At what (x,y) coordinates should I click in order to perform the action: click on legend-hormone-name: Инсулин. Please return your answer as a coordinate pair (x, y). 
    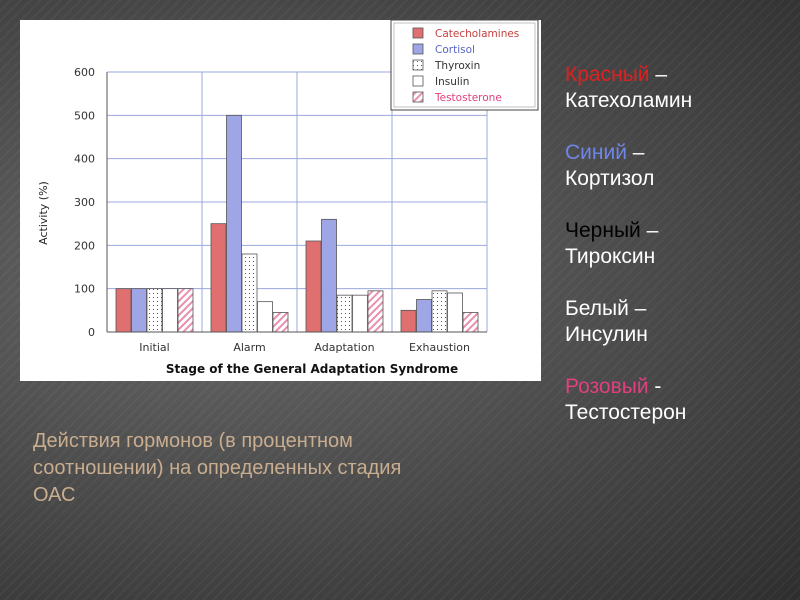
    Looking at the image, I should click on (606, 334).